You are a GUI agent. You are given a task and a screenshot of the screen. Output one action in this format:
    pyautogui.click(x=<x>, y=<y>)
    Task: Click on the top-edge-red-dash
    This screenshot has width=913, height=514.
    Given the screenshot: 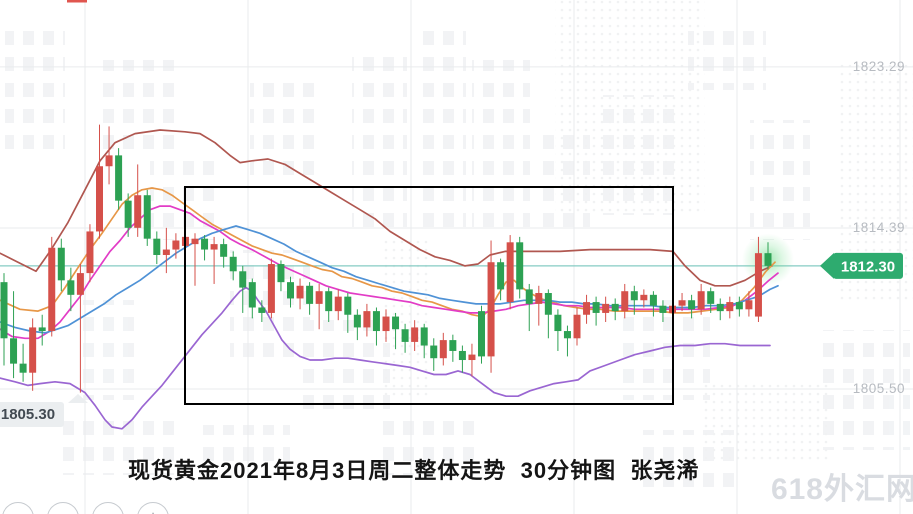 What is the action you would take?
    pyautogui.click(x=77, y=1)
    